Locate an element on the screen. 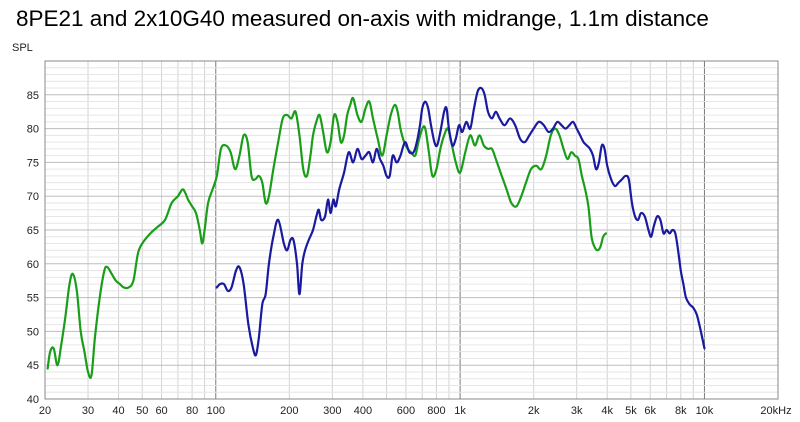  y-tick-label: 40 is located at coordinates (33, 400).